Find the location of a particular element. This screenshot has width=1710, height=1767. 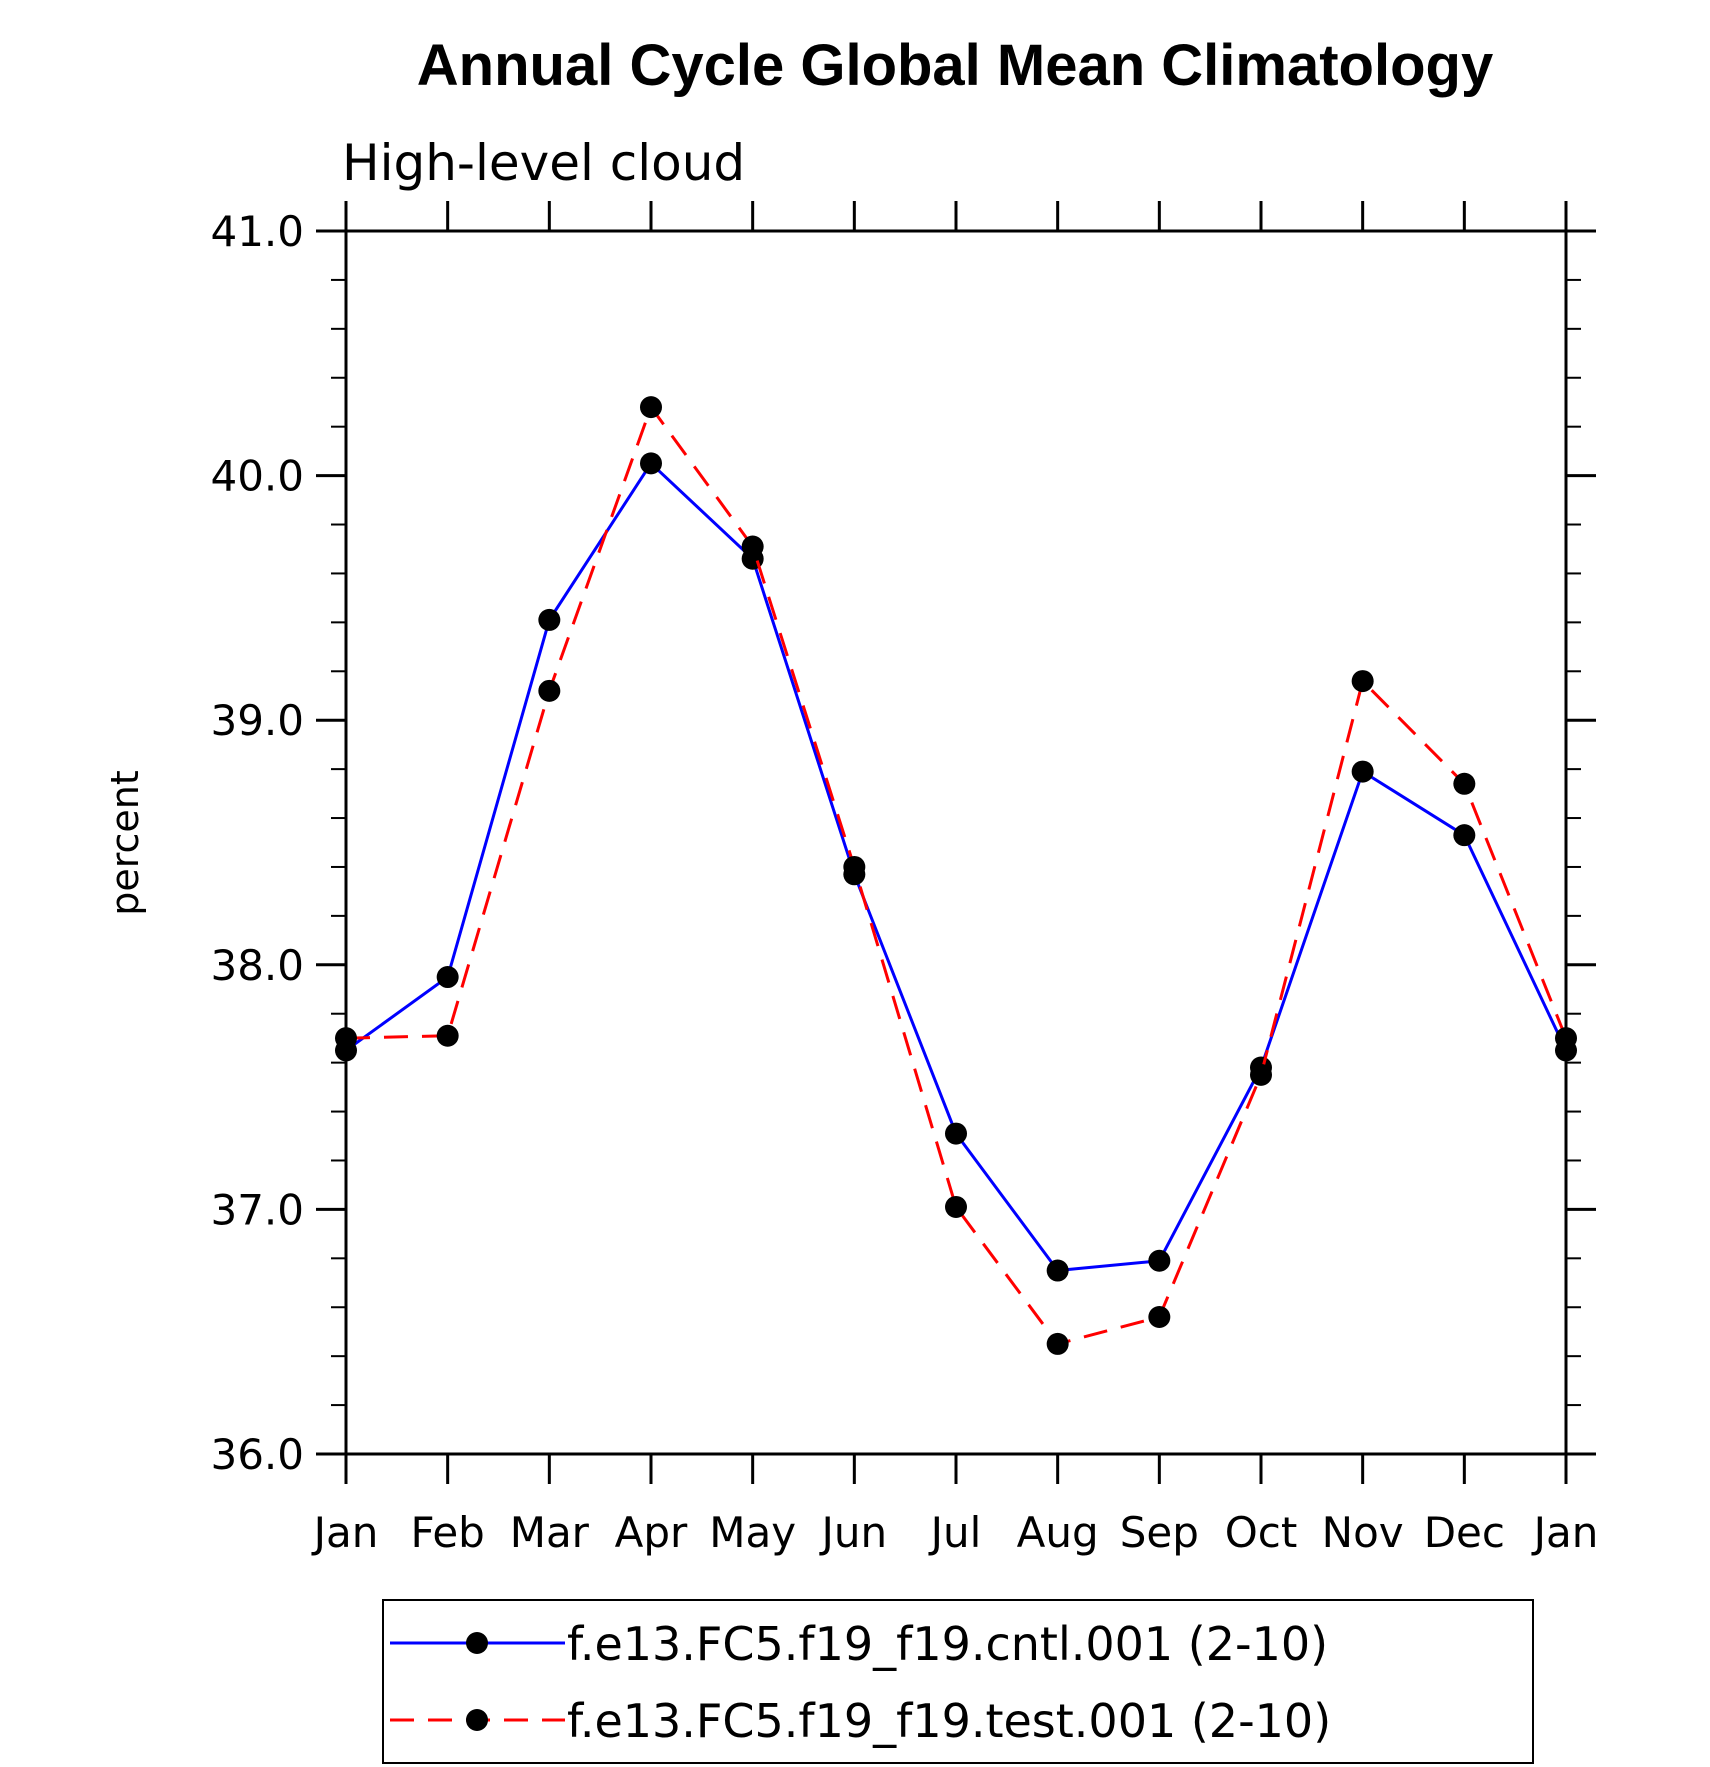

x-tick-label: Dec is located at coordinates (1464, 1532).